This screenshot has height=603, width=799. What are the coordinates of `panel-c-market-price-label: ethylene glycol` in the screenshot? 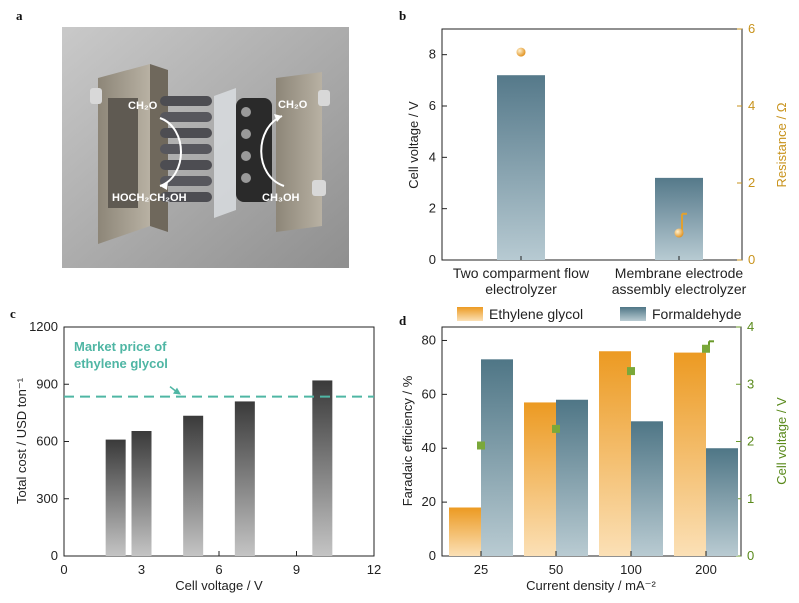 It's located at (121, 363).